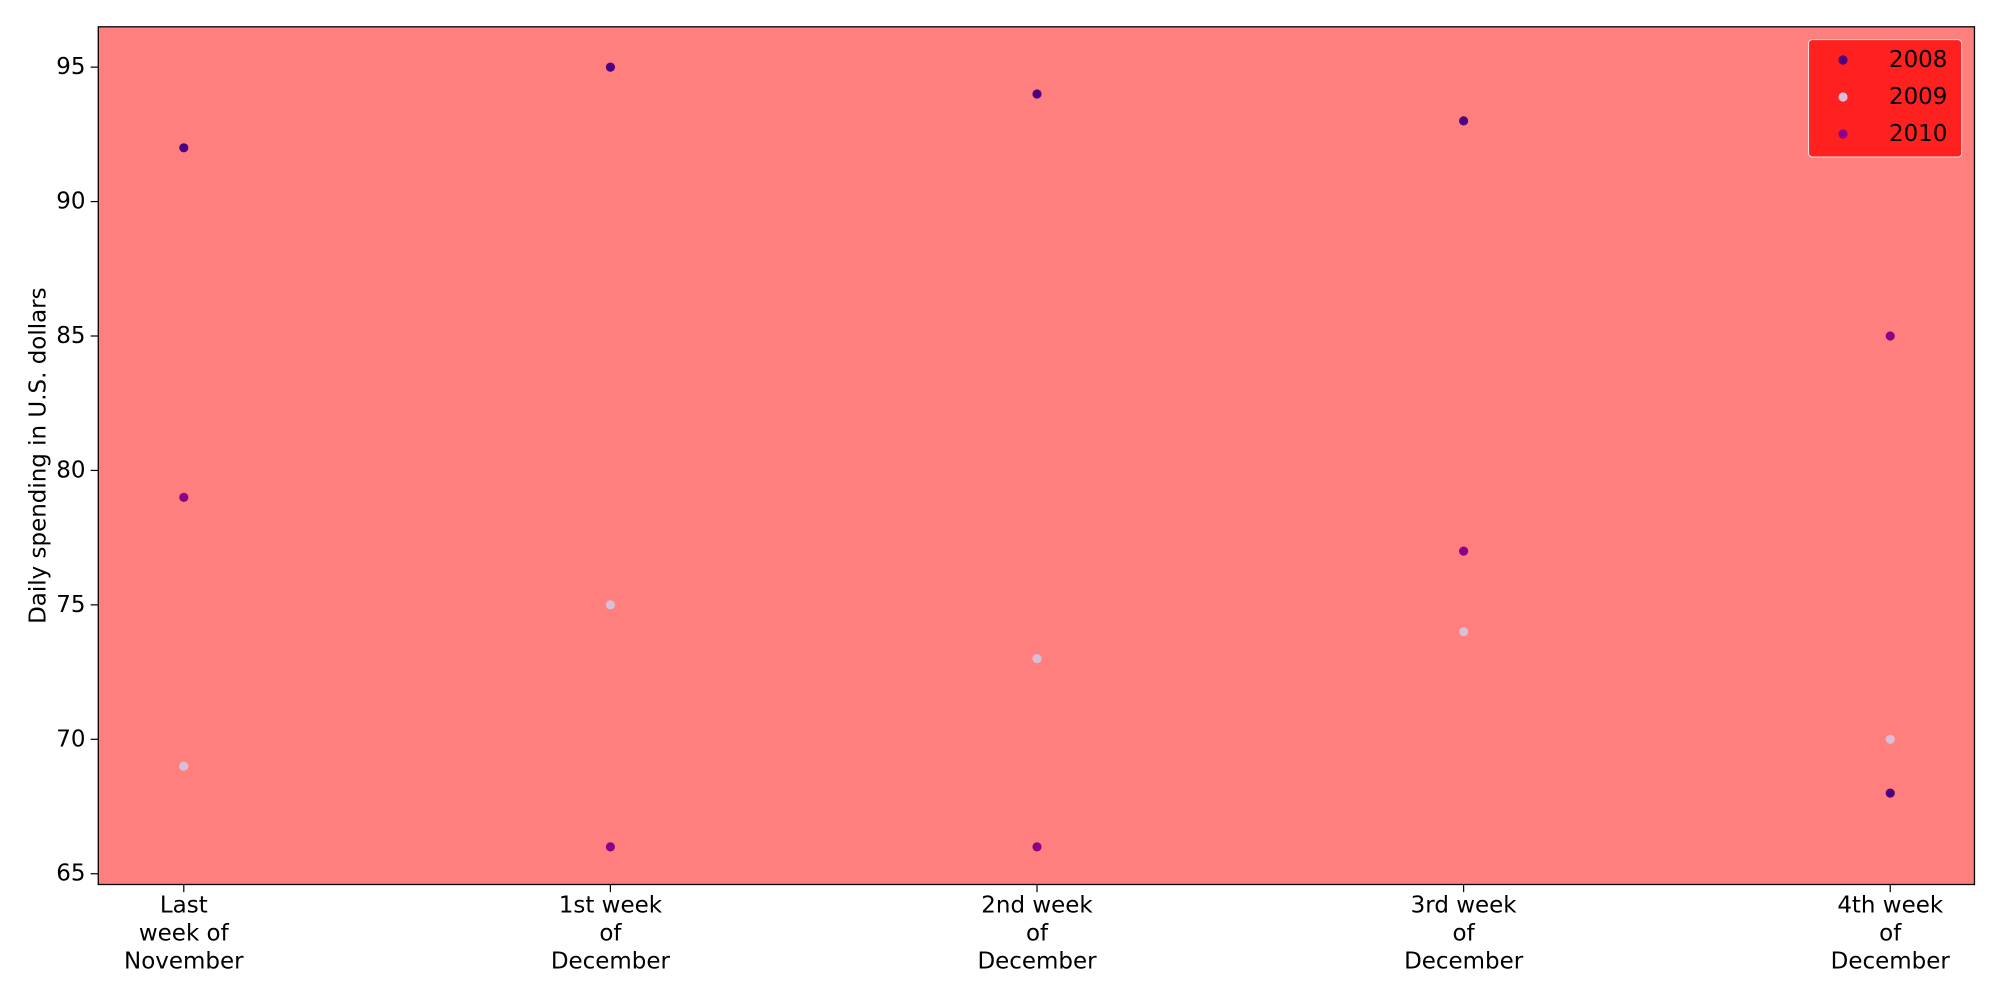 The image size is (2000, 1004). What do you see at coordinates (1891, 934) in the screenshot?
I see `x-tick-label: 4th week of December` at bounding box center [1891, 934].